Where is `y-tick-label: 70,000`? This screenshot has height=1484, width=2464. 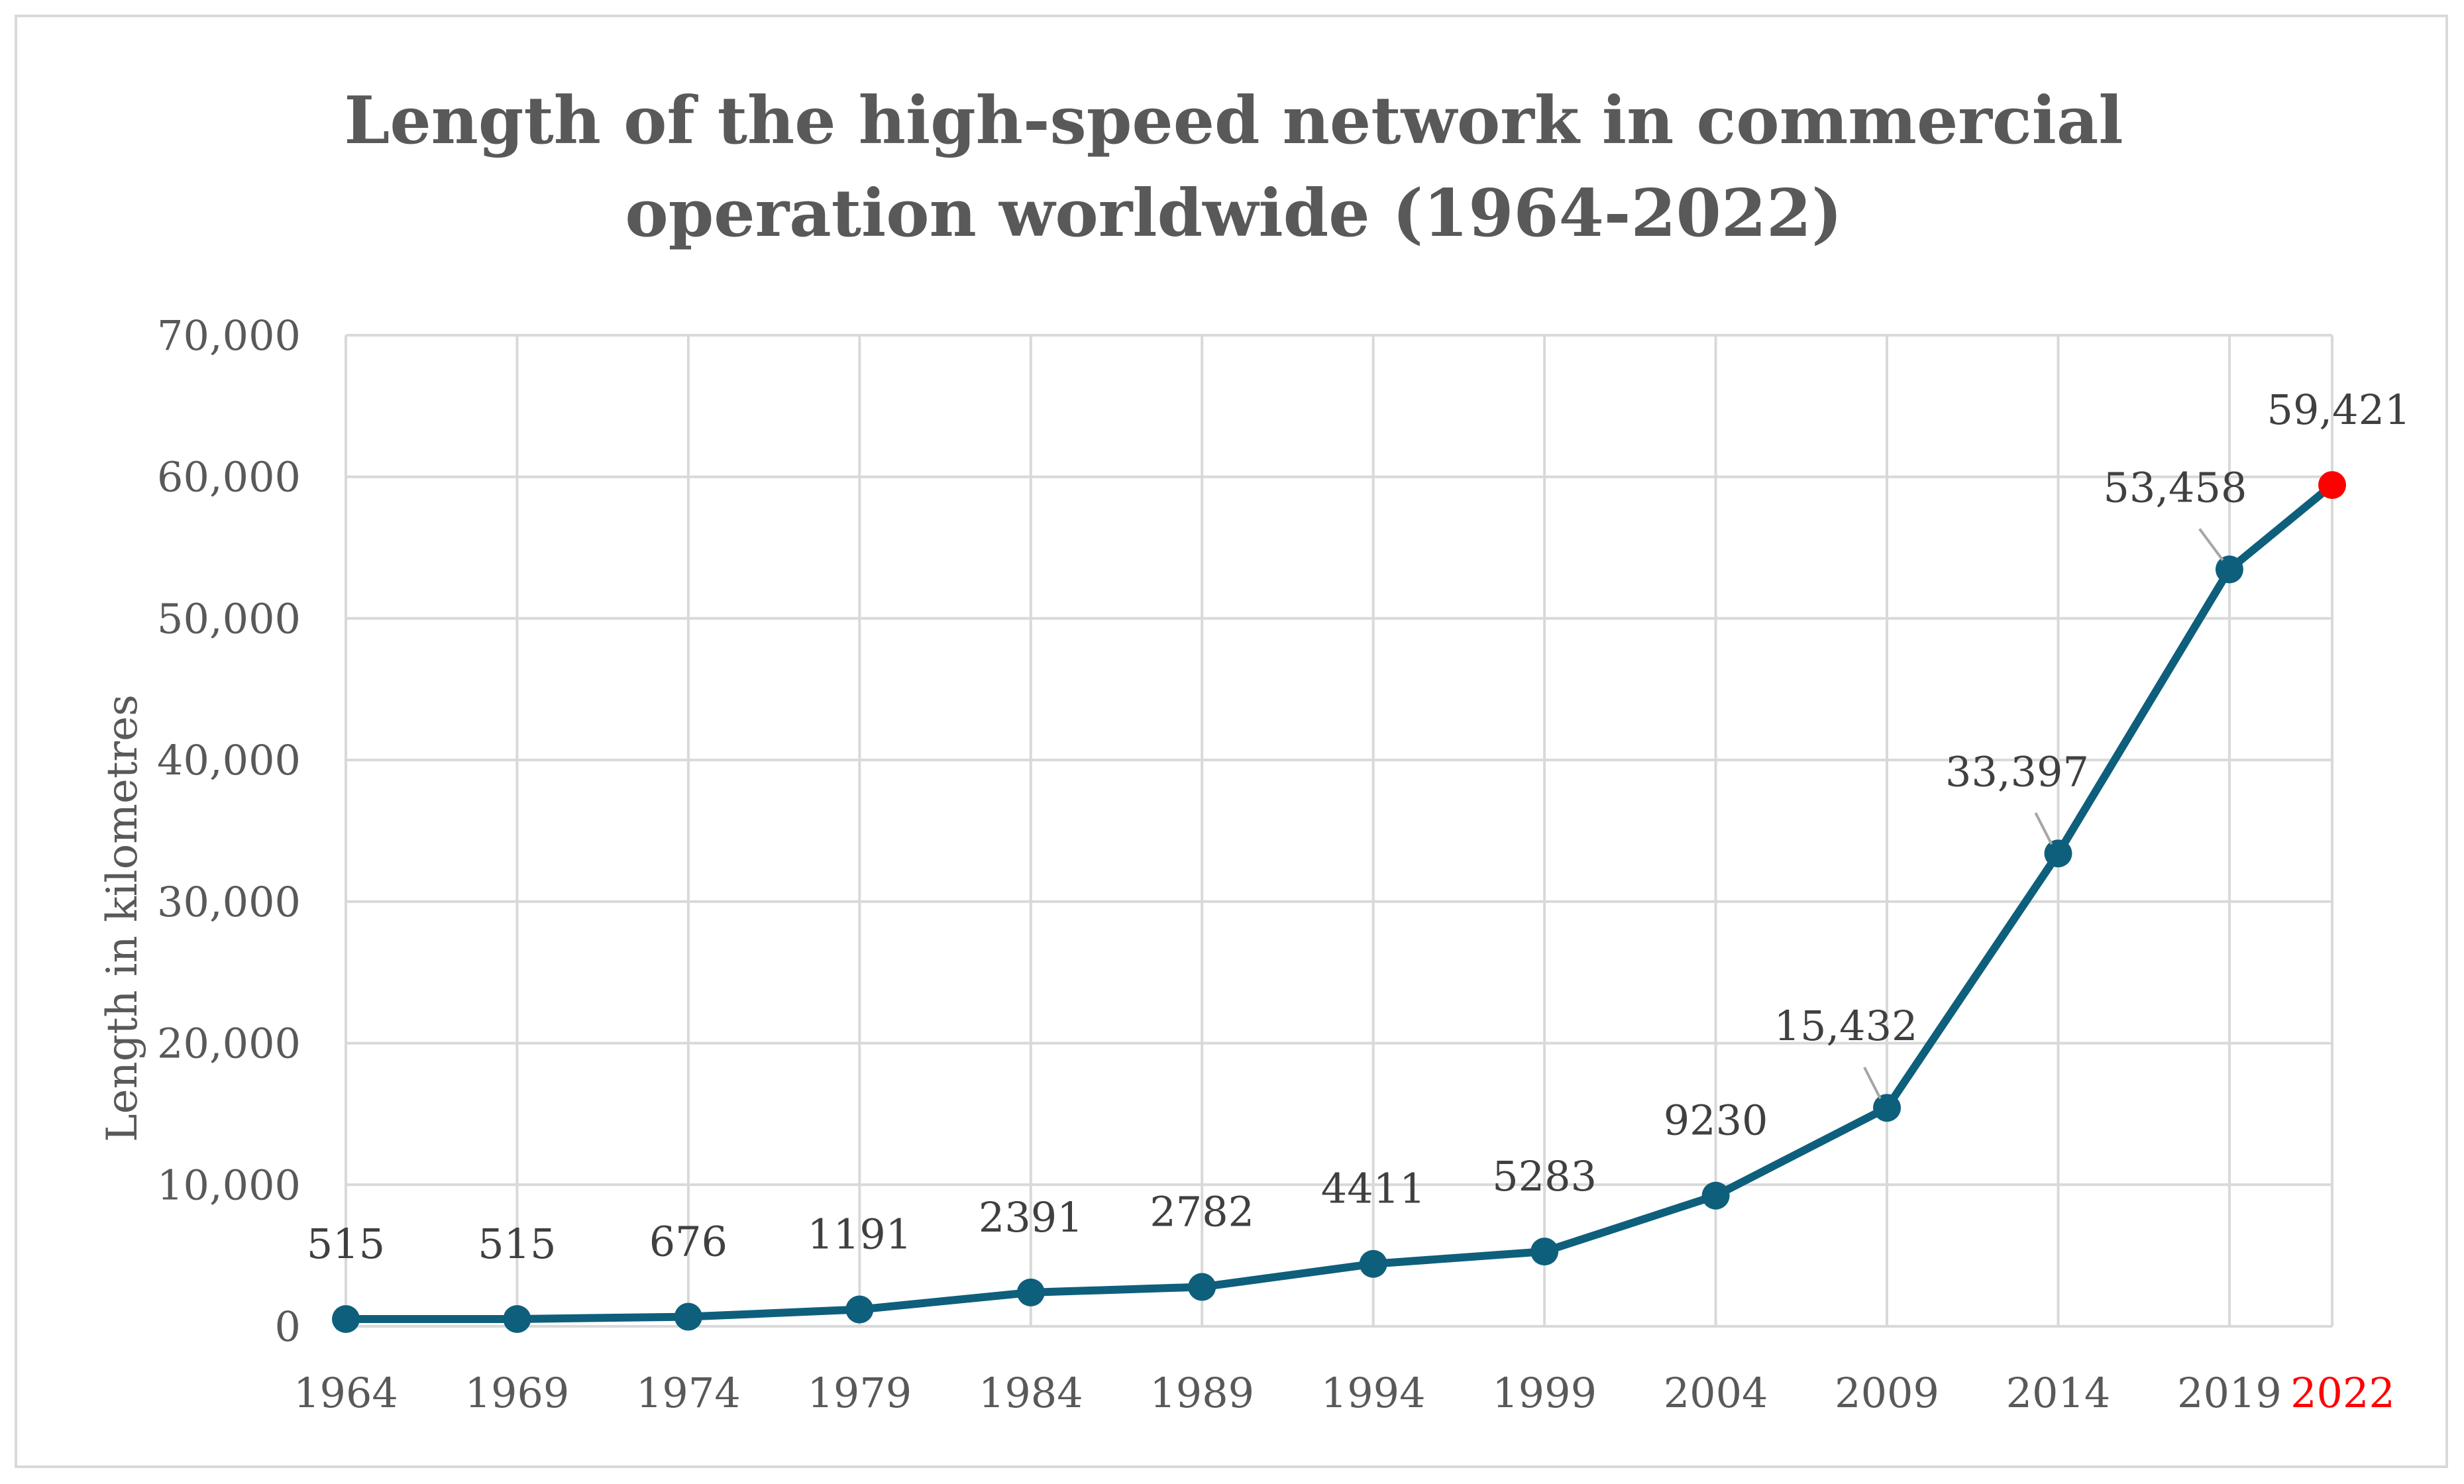
y-tick-label: 70,000 is located at coordinates (229, 335).